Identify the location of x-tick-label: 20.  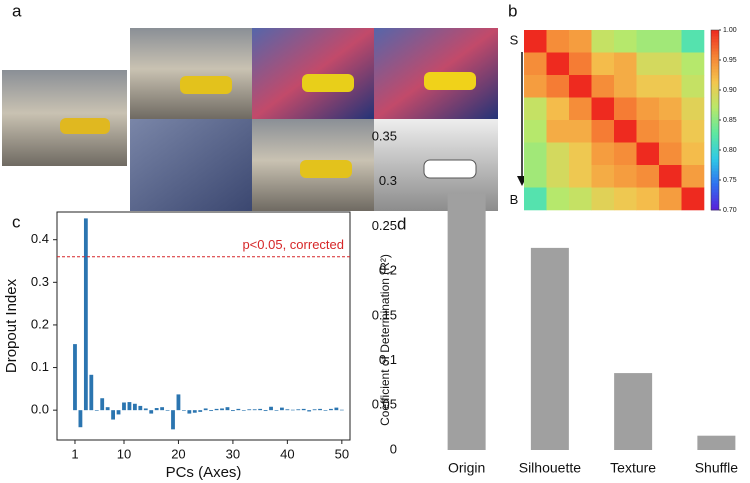
(178, 453).